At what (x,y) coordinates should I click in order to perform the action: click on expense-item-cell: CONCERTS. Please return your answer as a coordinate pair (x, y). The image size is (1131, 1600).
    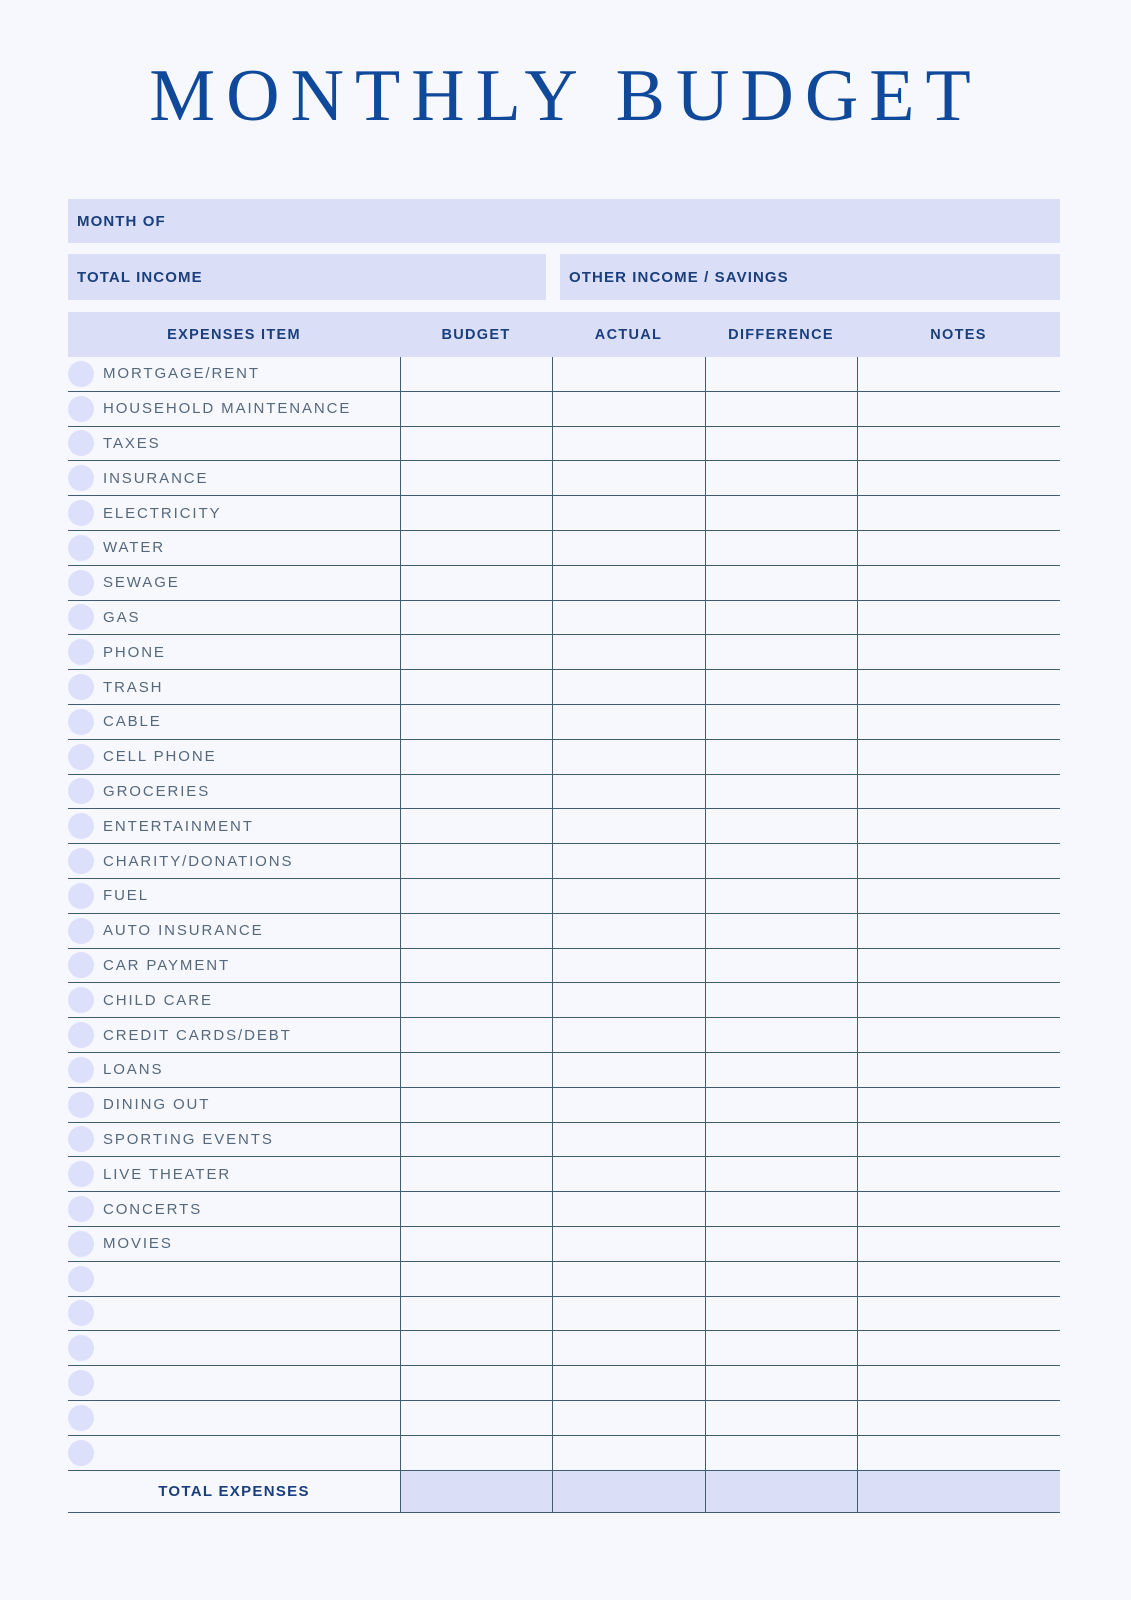
    Looking at the image, I should click on (234, 1209).